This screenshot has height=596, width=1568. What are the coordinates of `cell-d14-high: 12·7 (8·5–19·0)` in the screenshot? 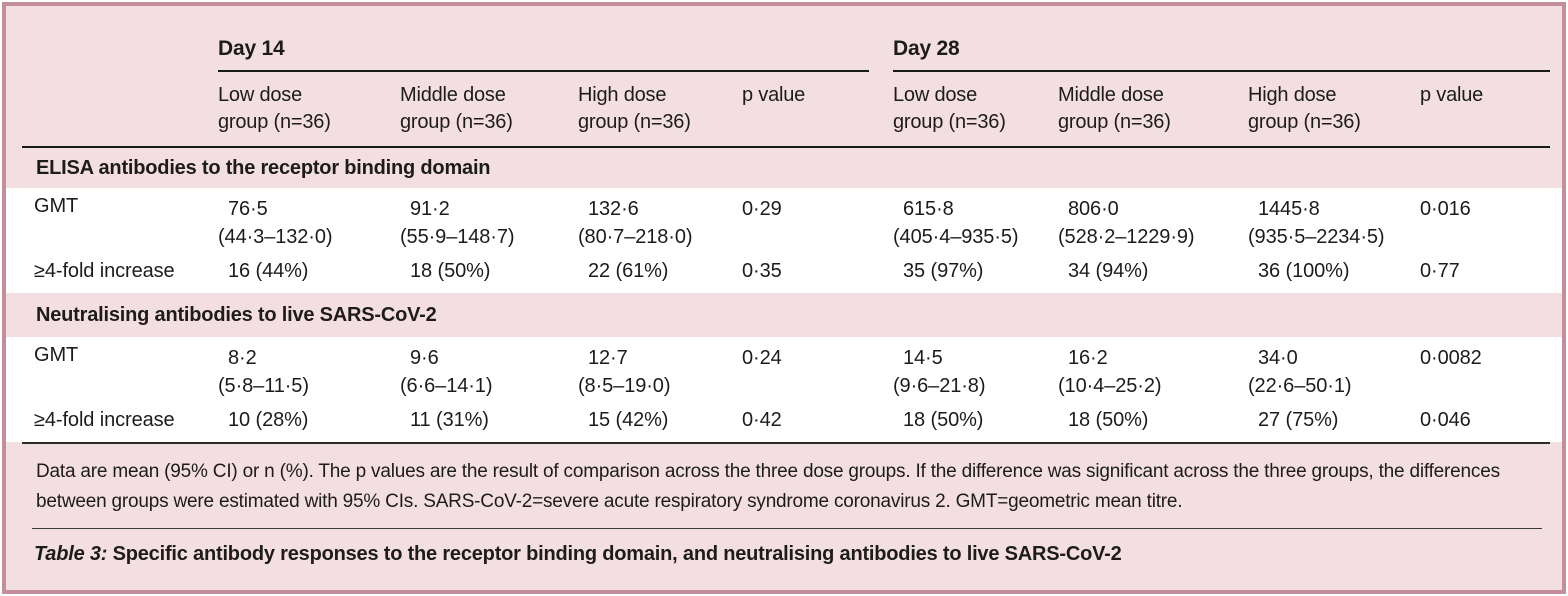 It's located at (624, 372).